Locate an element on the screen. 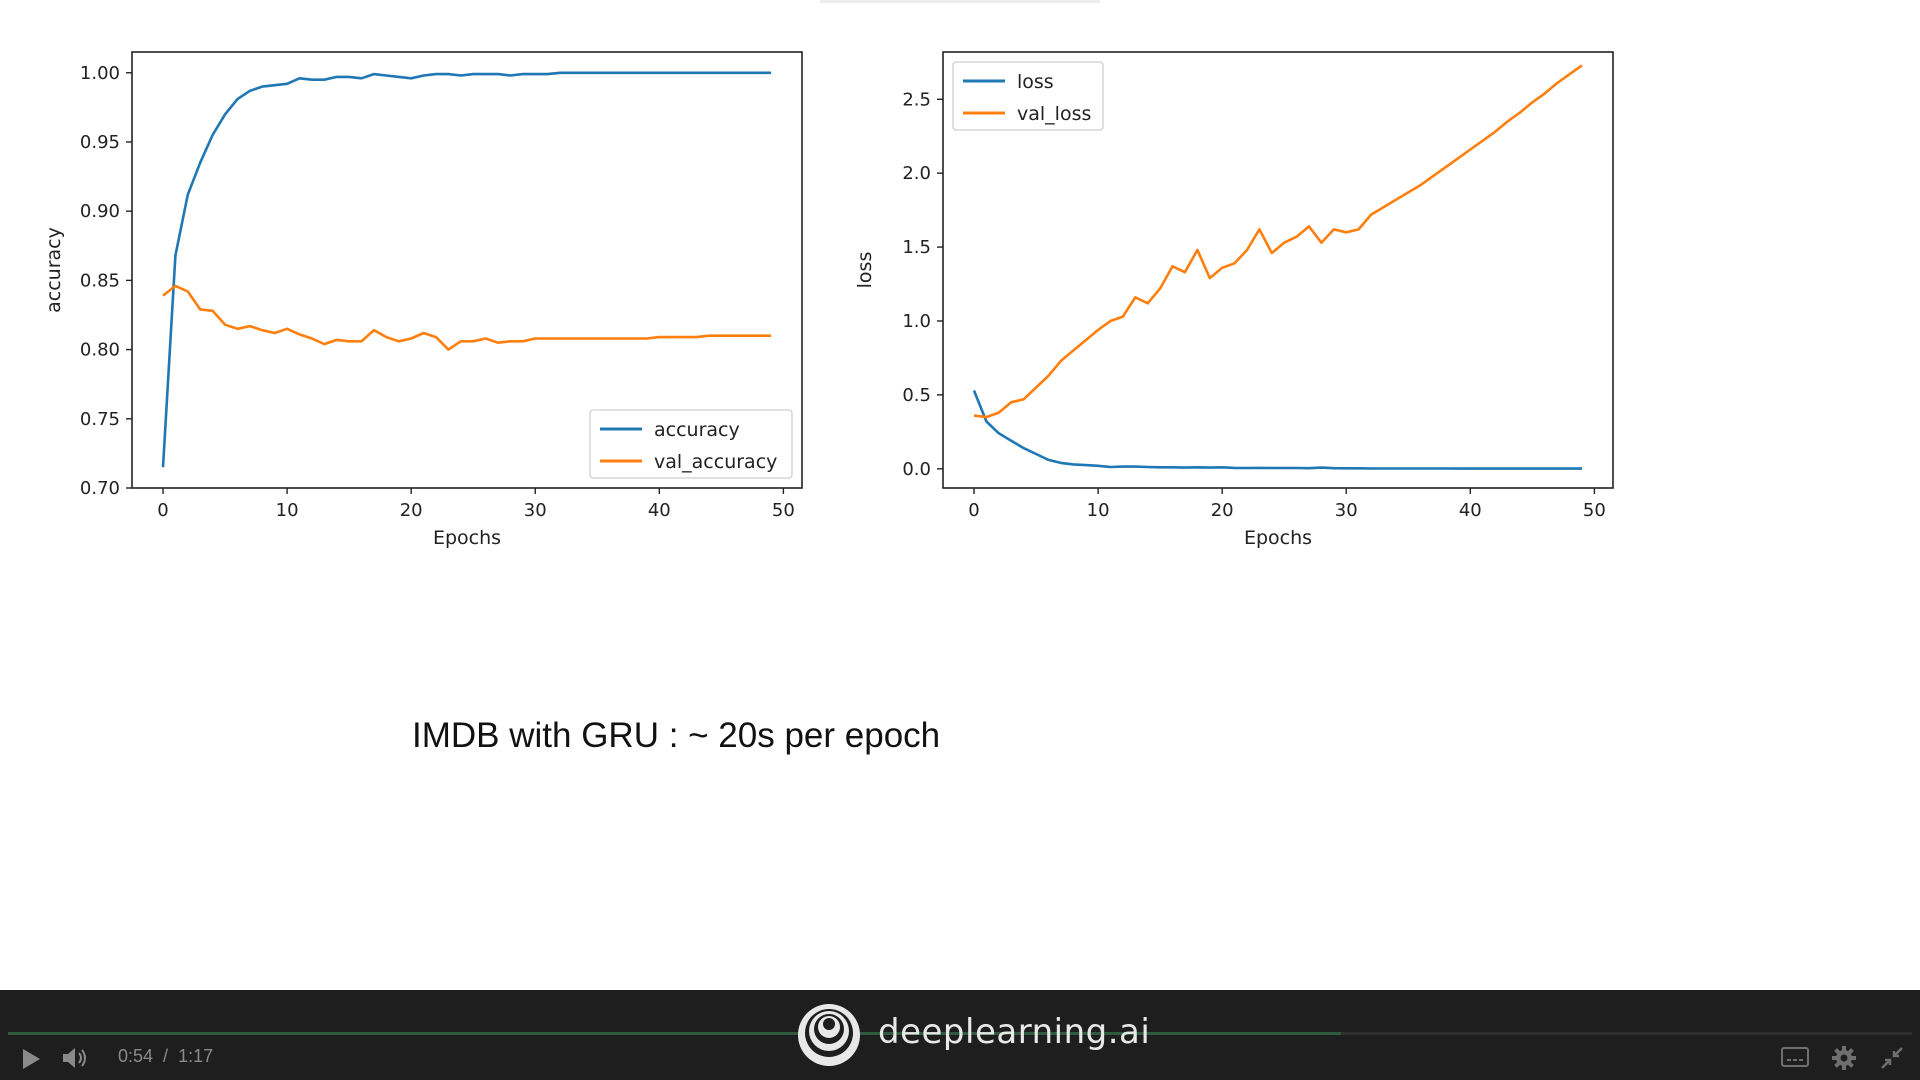 This screenshot has height=1080, width=1920. top-shadow is located at coordinates (960, 1).